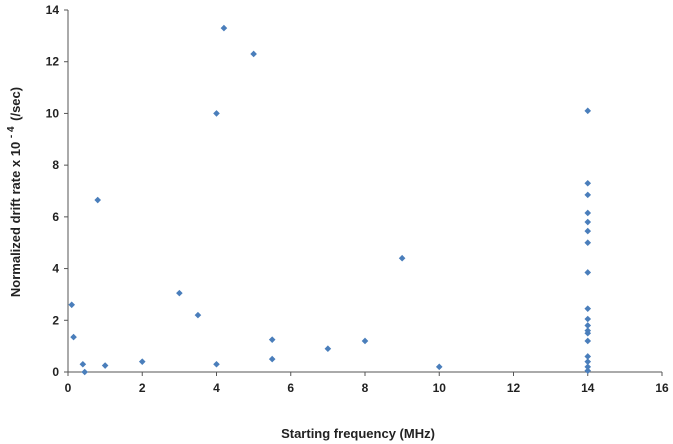 The height and width of the screenshot is (444, 673). I want to click on y-tick-label: 8, so click(55, 165).